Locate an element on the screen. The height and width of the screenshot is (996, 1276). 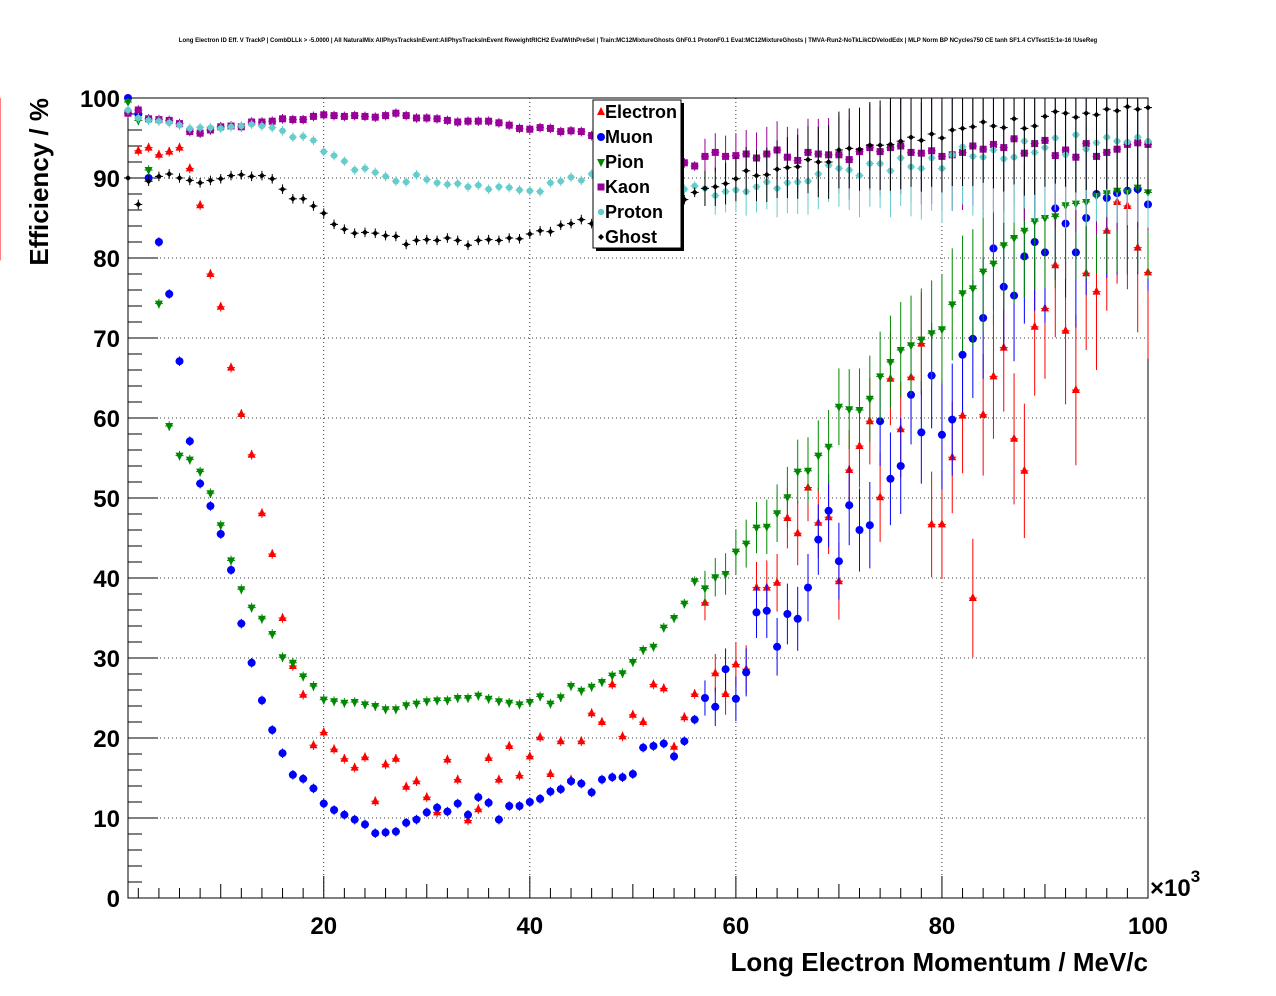
legend: Electron Muon Pion Kaon Proton Ghost is located at coordinates (638, 175).